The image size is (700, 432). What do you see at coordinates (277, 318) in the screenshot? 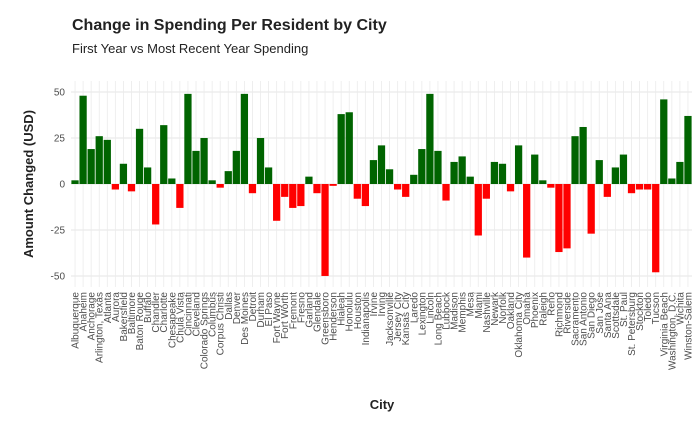
I see `x-tick-label: Fort Wayne` at bounding box center [277, 318].